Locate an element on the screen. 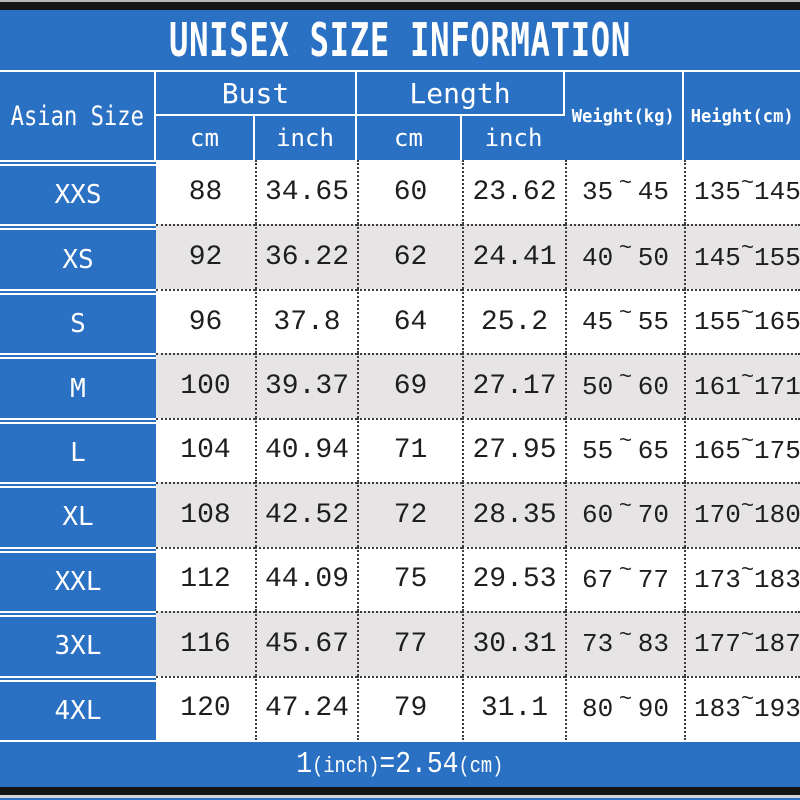 This screenshot has height=800, width=800. height-range-cell: 155 ~165 is located at coordinates (742, 321).